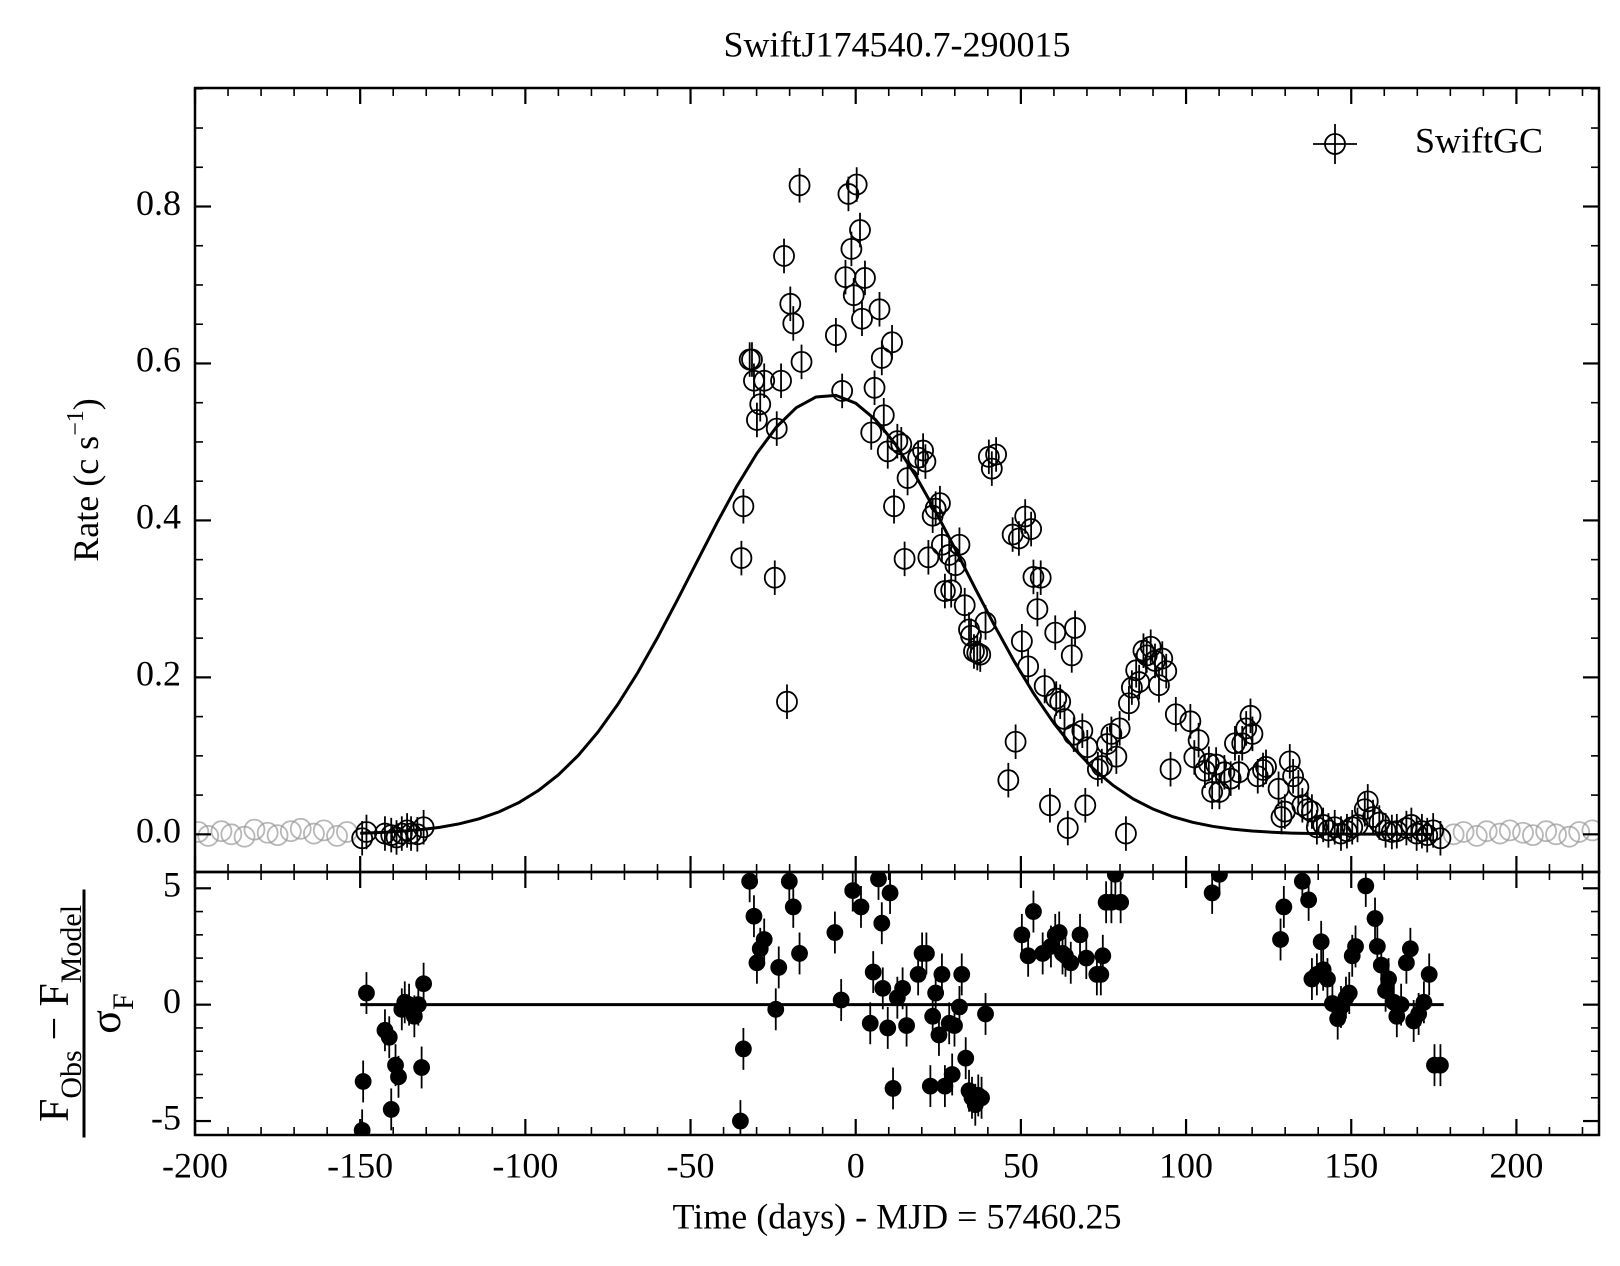 Image resolution: width=1620 pixels, height=1266 pixels. I want to click on y-axis-label: Rate (c s−1), so click(85, 480).